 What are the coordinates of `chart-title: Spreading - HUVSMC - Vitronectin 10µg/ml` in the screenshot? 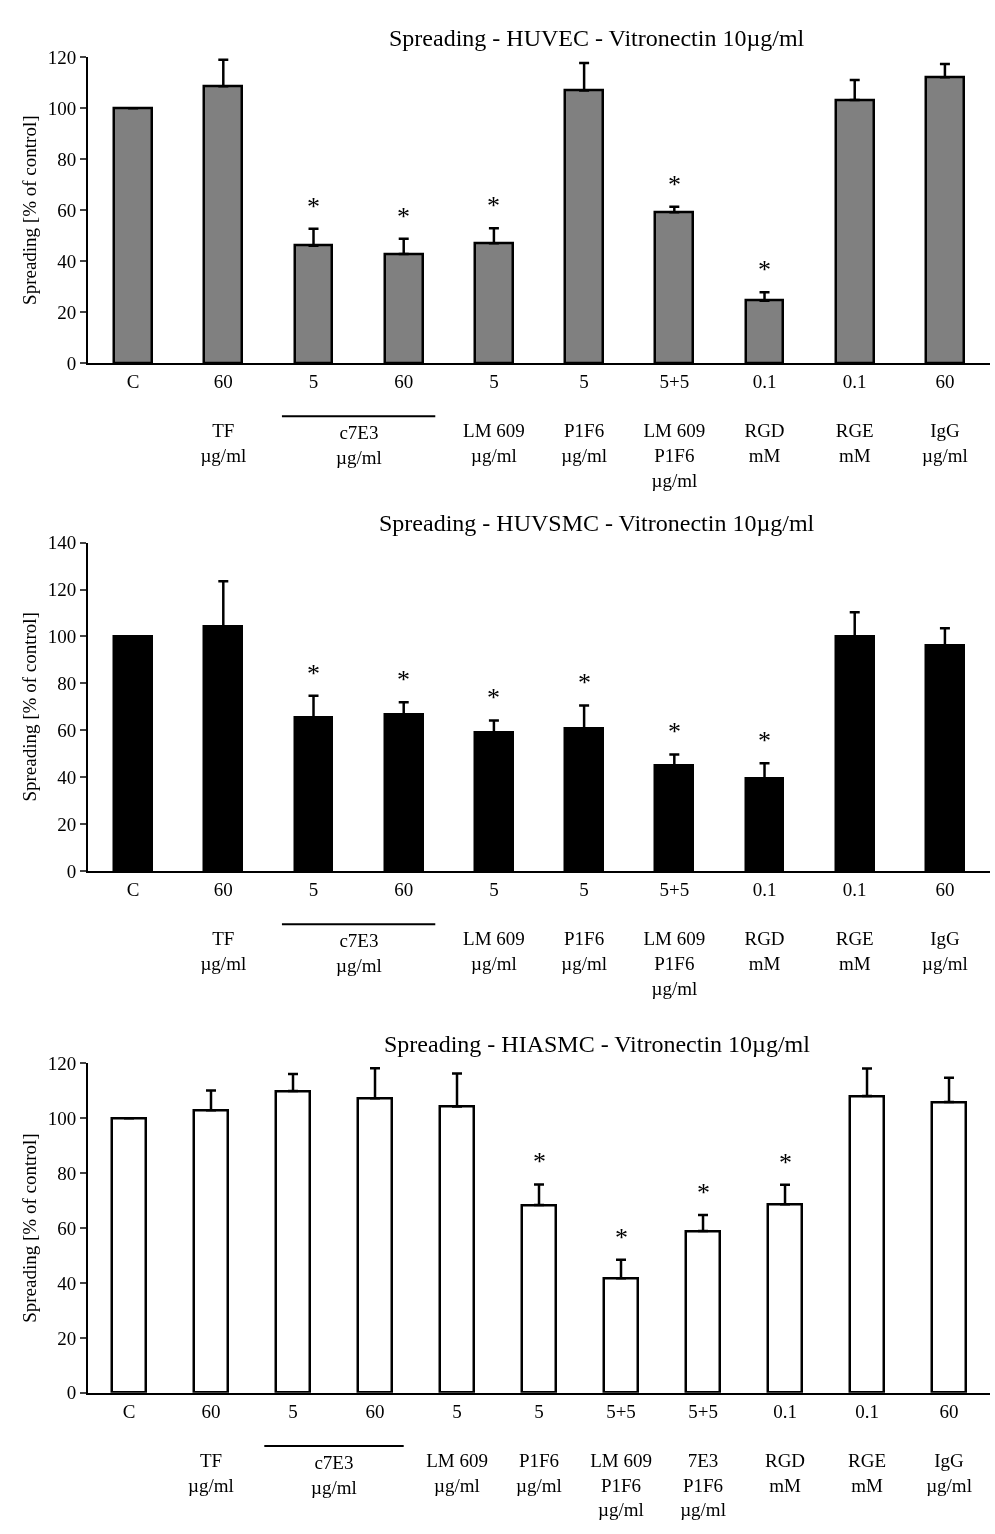 It's located at (597, 523).